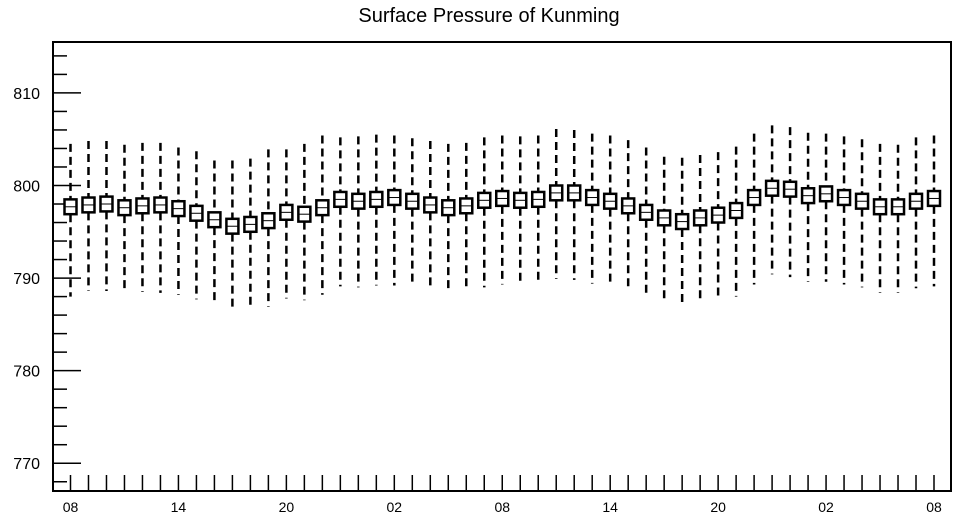  I want to click on y-tick-label: 780, so click(26, 372).